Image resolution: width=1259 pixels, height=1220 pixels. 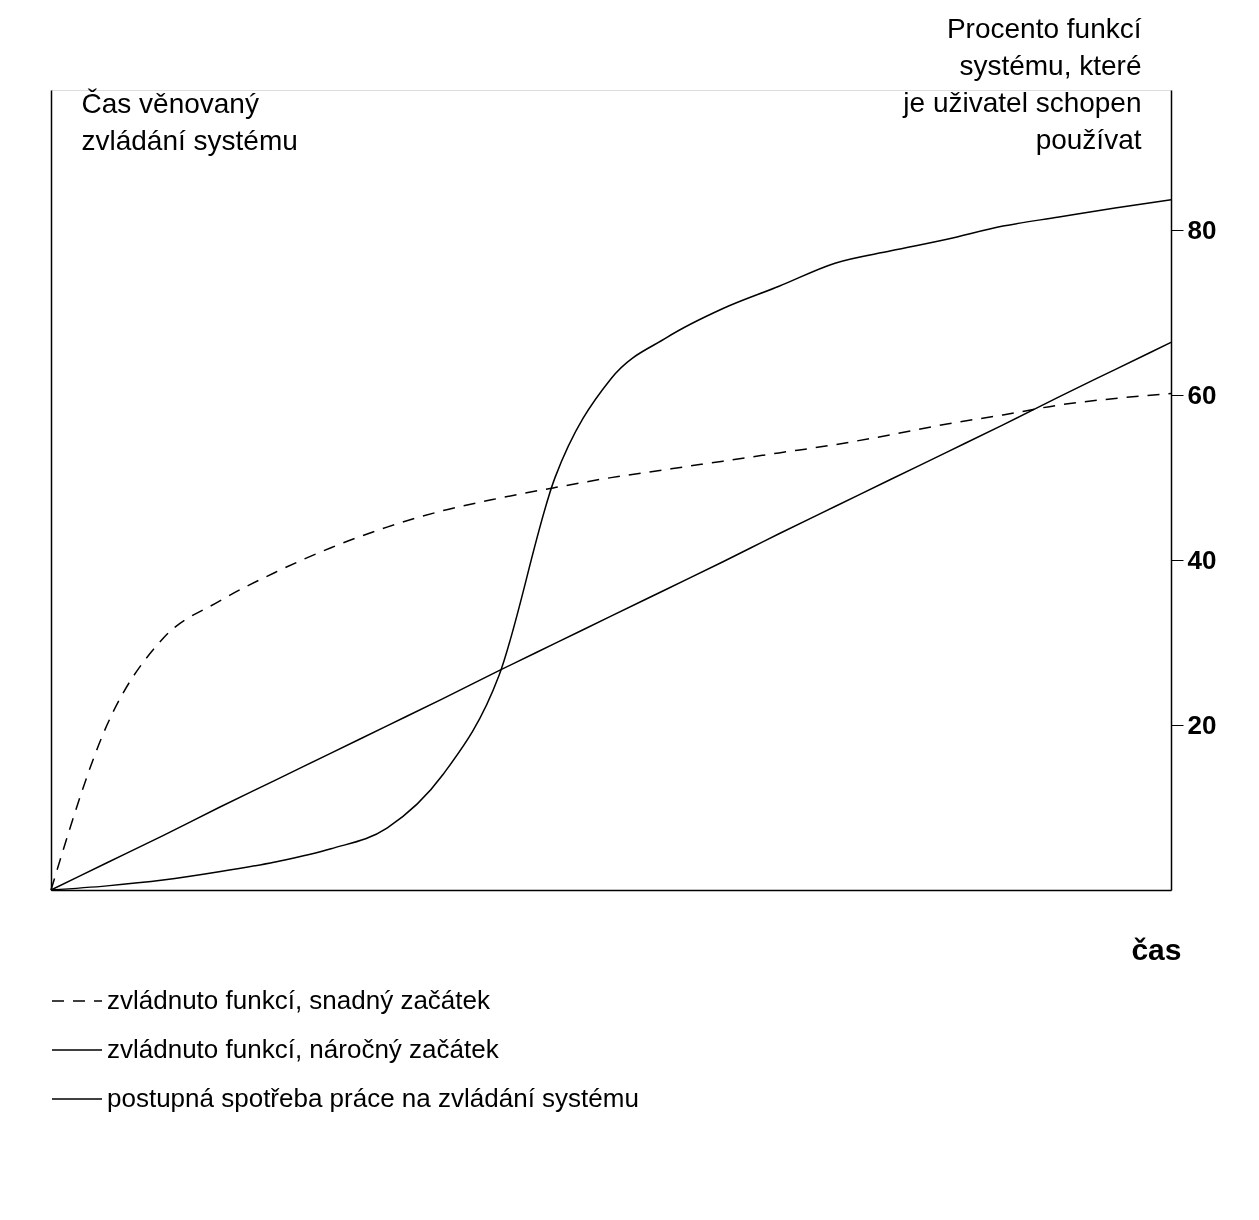 I want to click on annotation: Čas věnovaný zvládání systému, so click(x=189, y=121).